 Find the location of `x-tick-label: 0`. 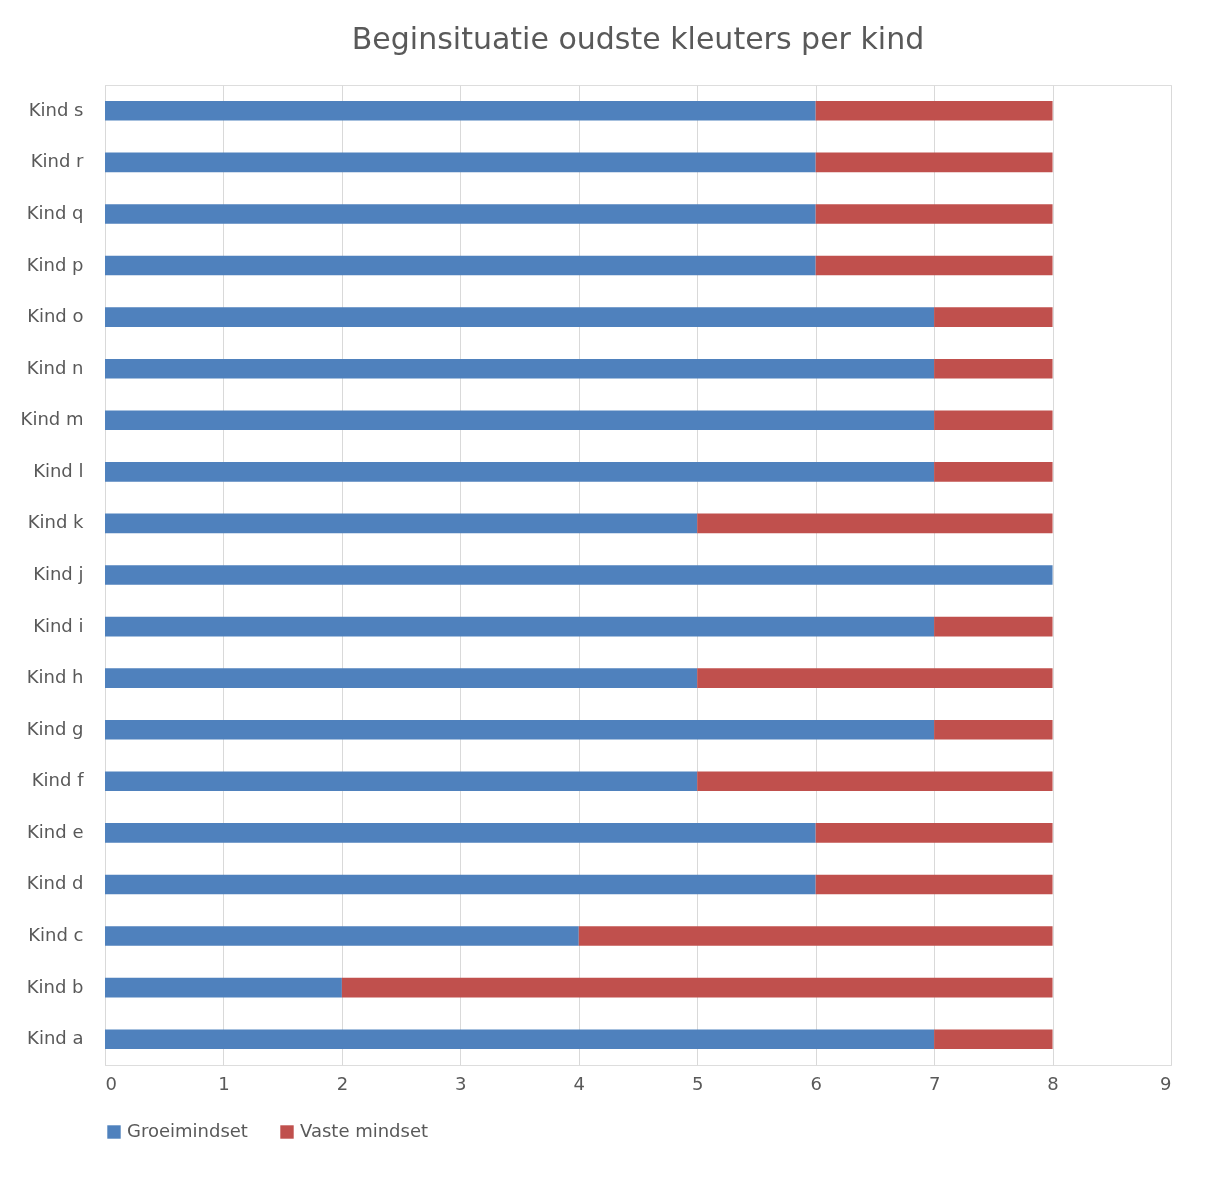

x-tick-label: 0 is located at coordinates (111, 1083).